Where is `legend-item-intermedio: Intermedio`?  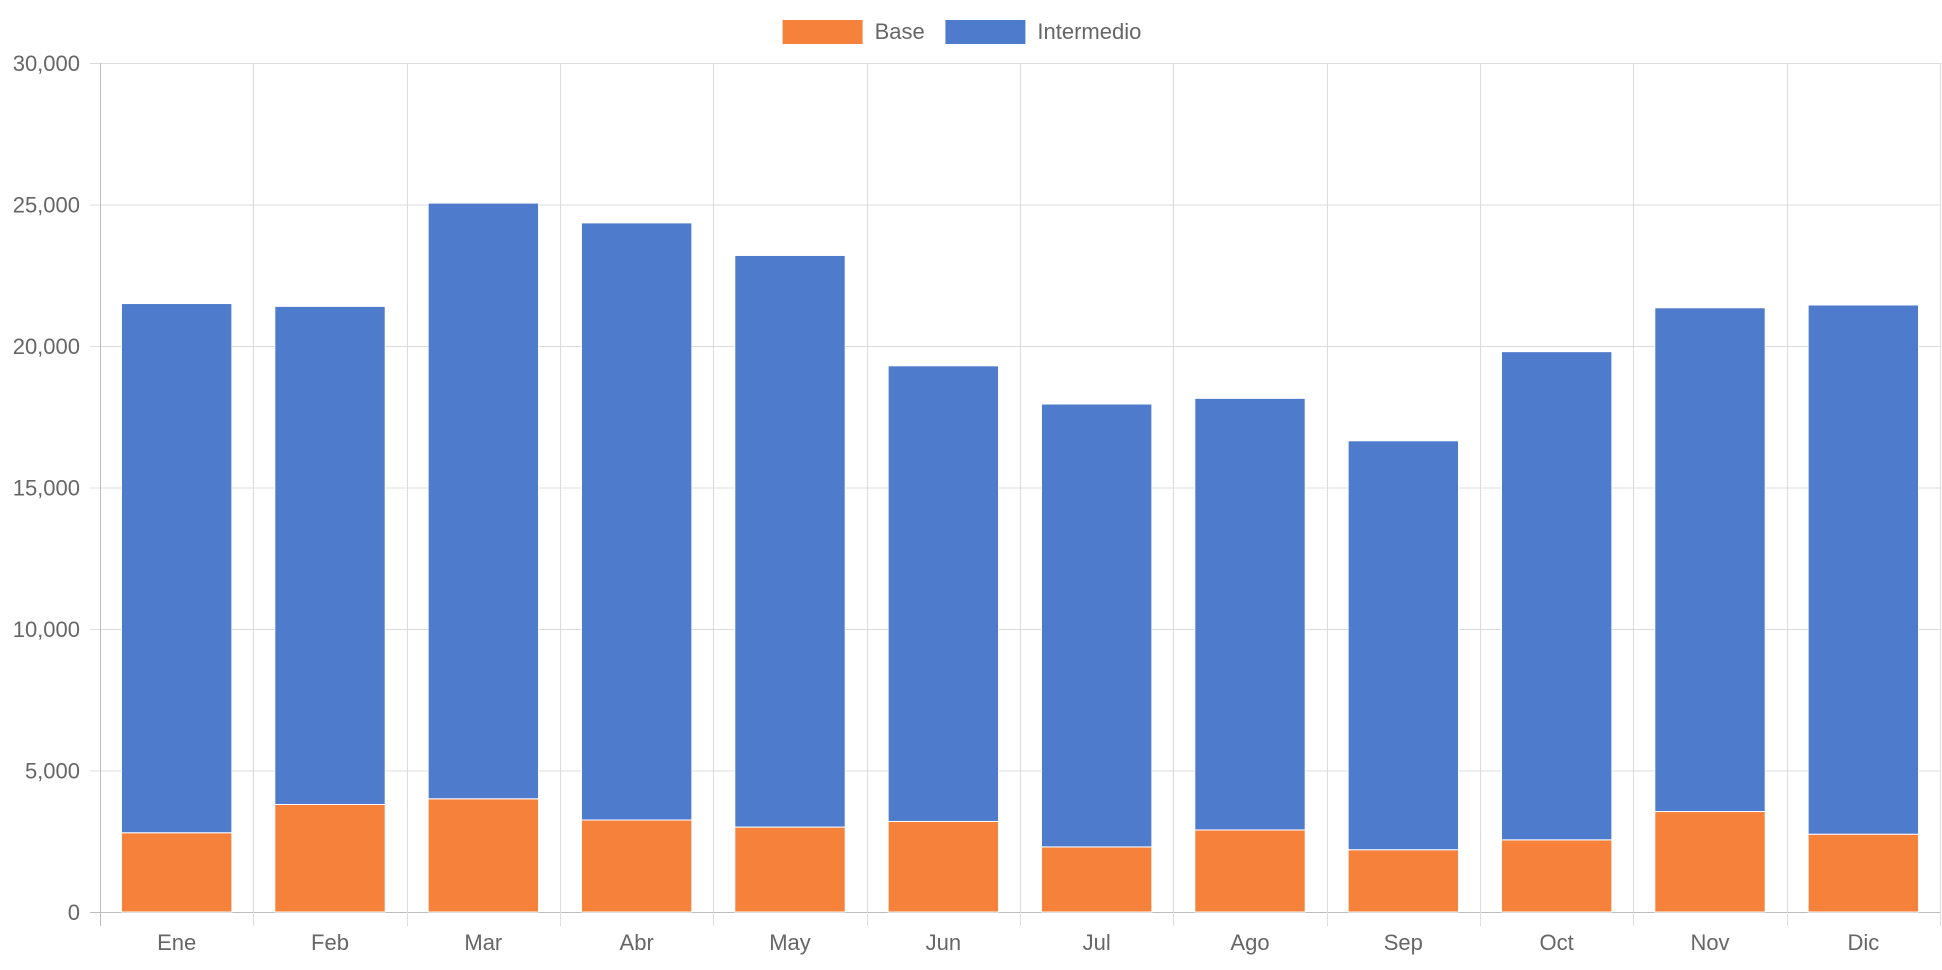 legend-item-intermedio: Intermedio is located at coordinates (1043, 31).